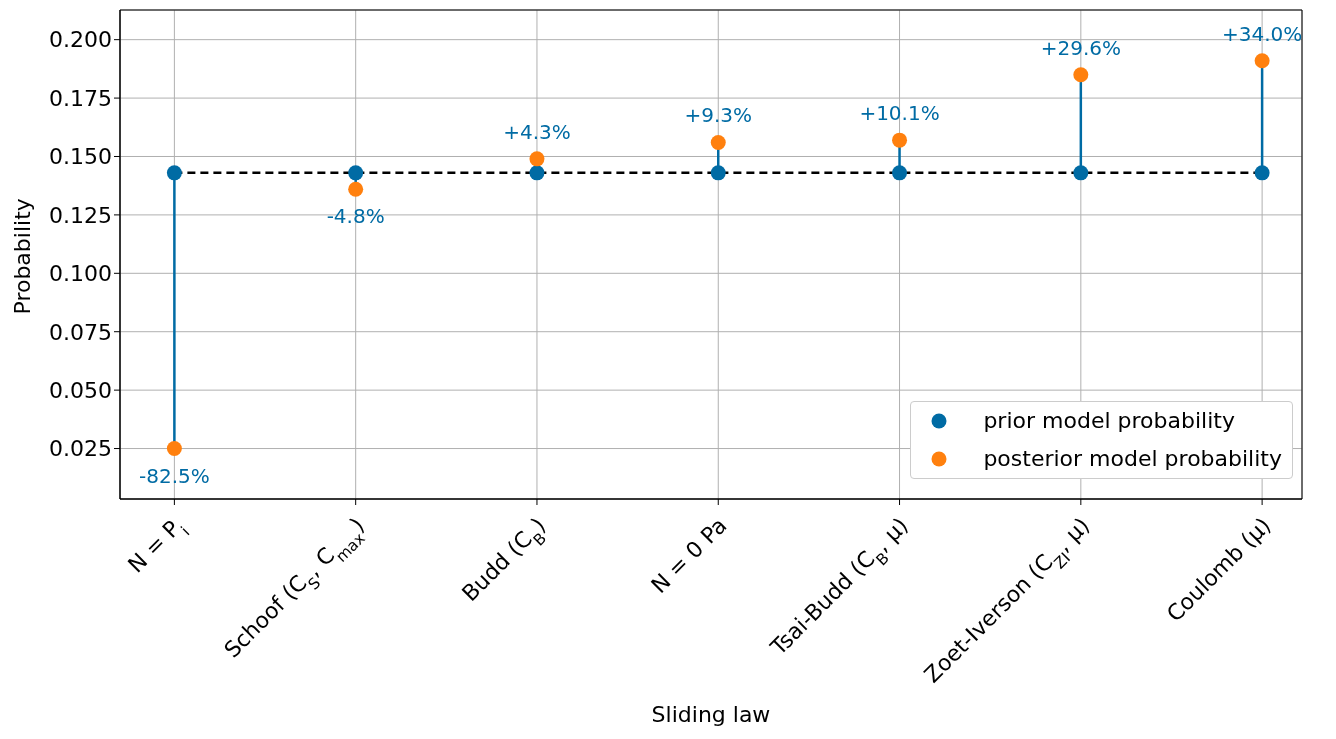  I want to click on annotation: +29.6%, so click(1080, 47).